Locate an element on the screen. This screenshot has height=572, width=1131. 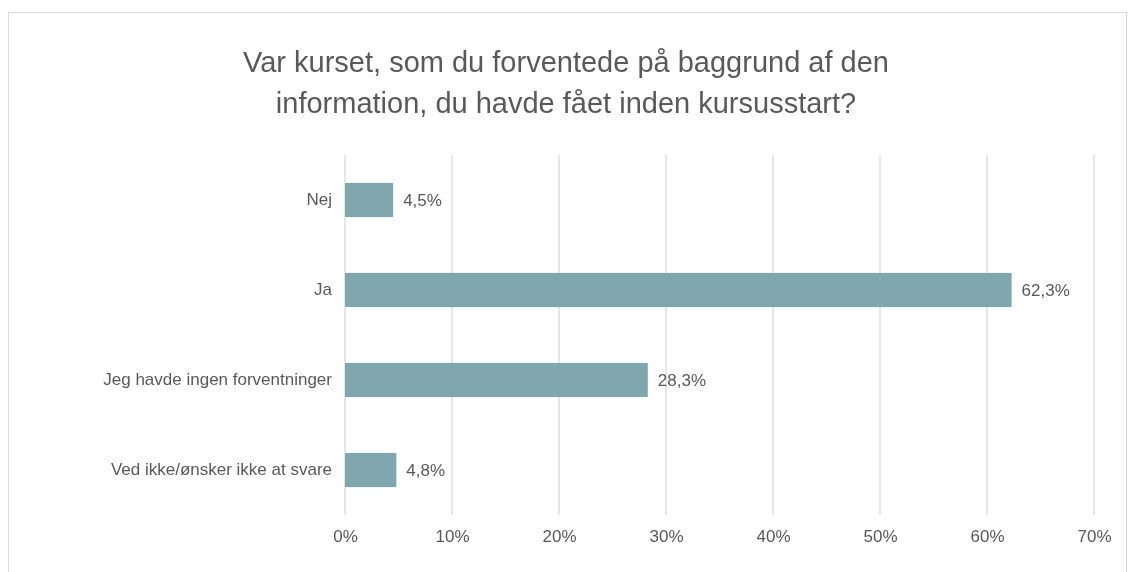
x-tick-label: 10% is located at coordinates (452, 537).